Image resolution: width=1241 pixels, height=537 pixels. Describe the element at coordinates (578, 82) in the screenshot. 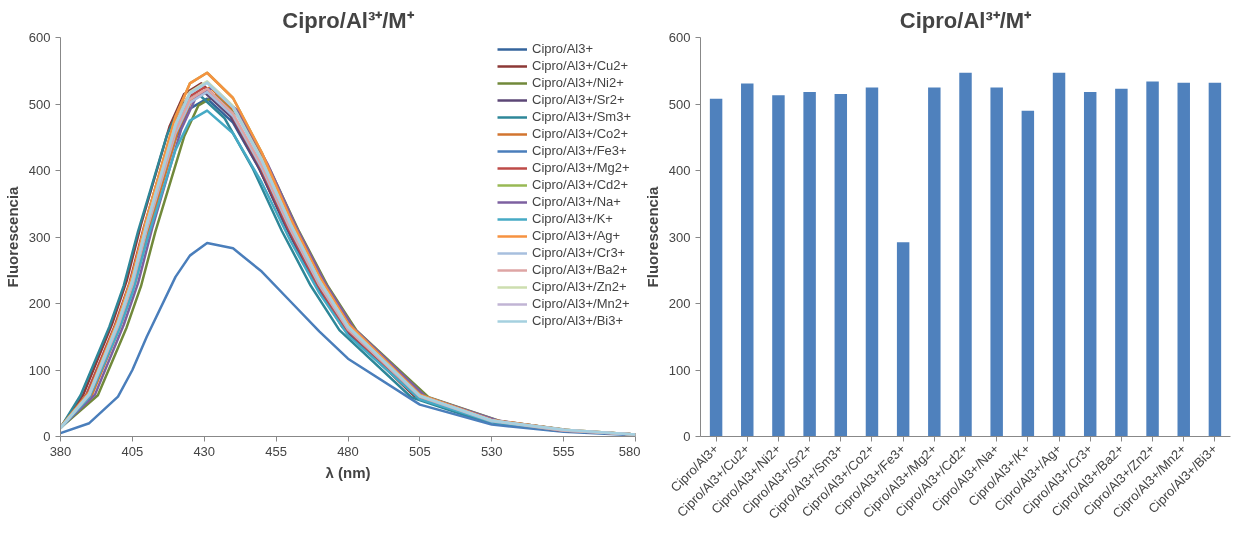

I see `legend-label: Cipro/Al3+/Ni2+` at that location.